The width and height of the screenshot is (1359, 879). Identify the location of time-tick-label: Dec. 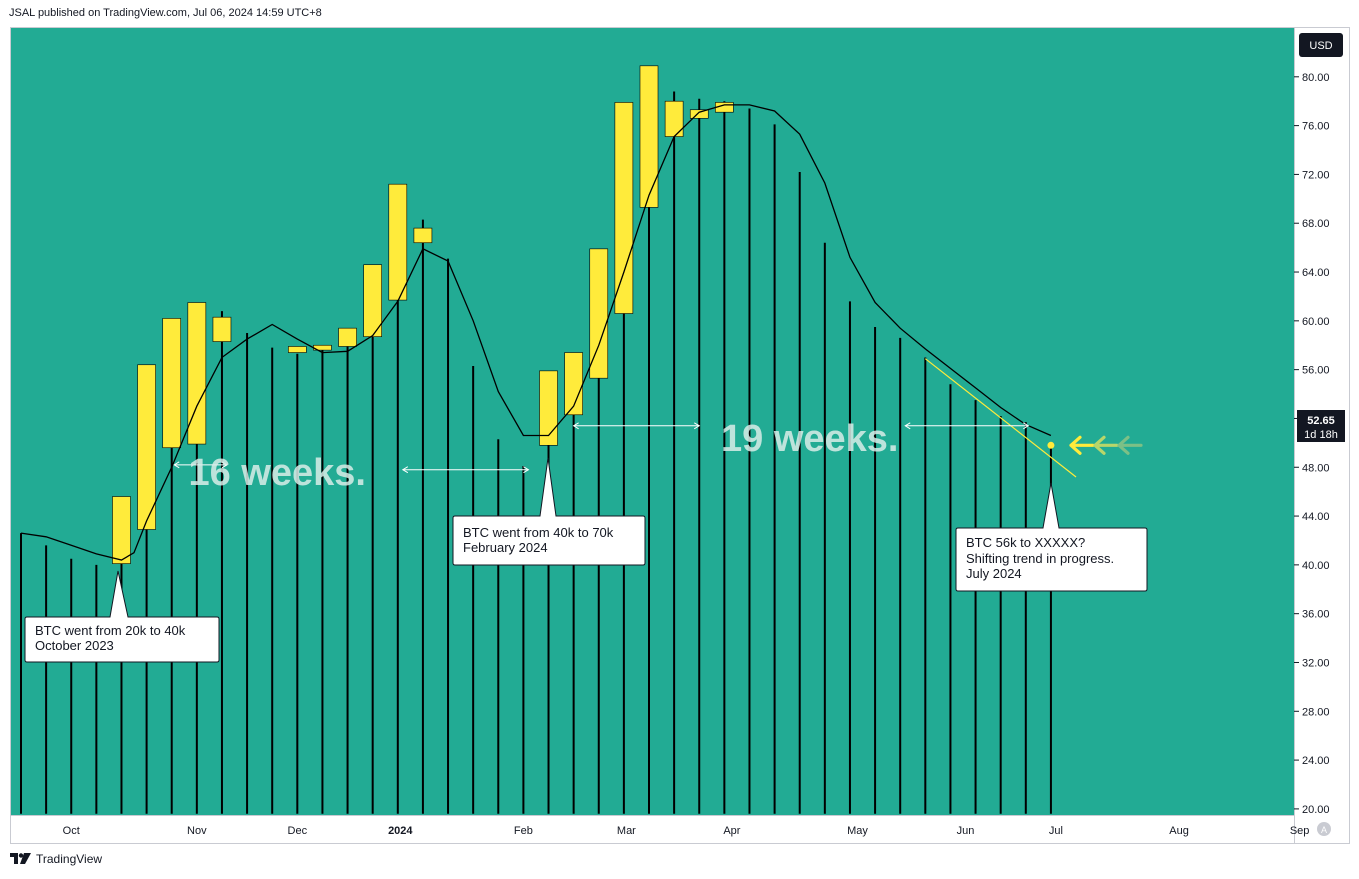
(298, 831).